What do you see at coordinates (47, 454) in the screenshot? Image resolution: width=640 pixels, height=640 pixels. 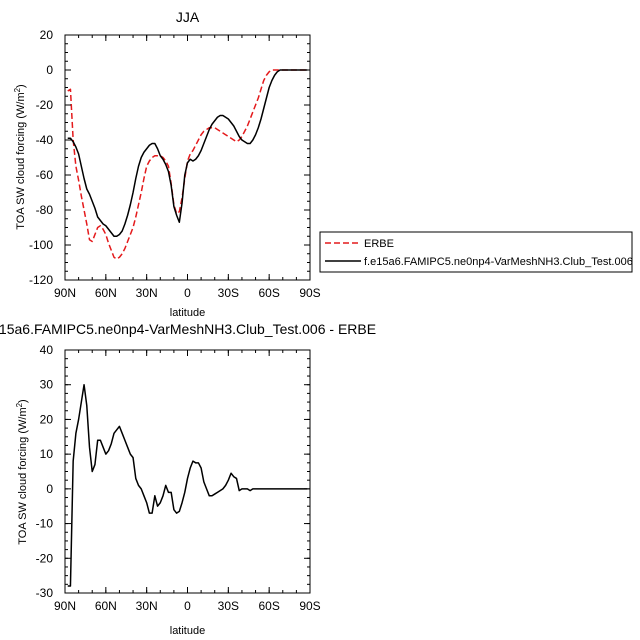 I see `y-tick-label: 10` at bounding box center [47, 454].